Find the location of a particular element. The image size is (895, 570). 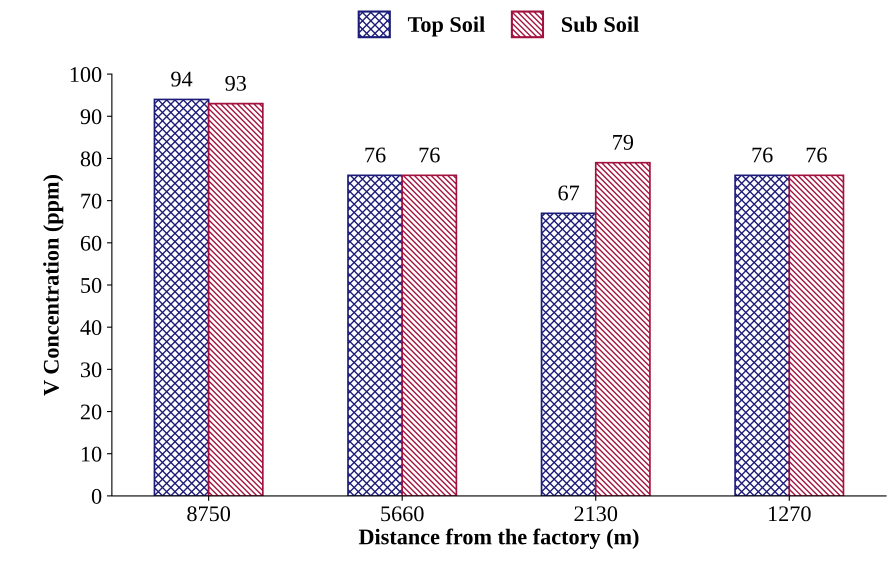

data-label: 94 is located at coordinates (181, 79).